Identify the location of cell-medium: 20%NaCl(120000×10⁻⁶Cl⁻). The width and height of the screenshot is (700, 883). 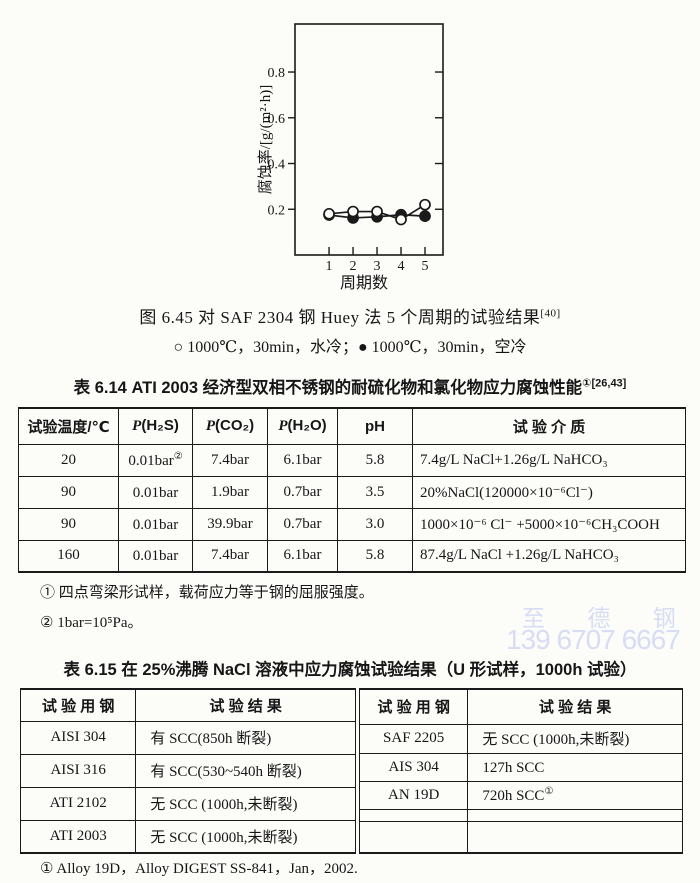
(549, 492).